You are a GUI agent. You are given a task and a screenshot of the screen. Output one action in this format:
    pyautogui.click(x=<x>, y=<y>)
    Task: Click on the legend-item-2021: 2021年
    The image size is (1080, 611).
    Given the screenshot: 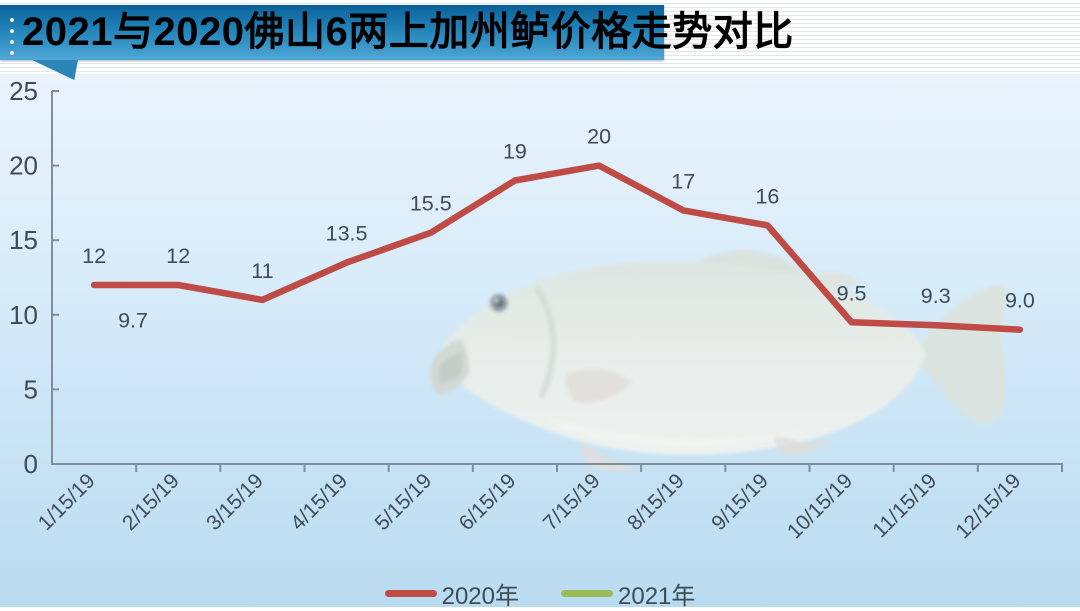 What is the action you would take?
    pyautogui.click(x=628, y=593)
    